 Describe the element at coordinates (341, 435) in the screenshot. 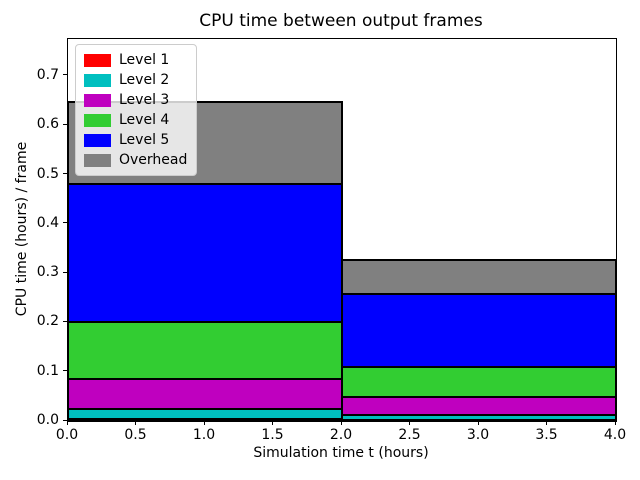

I see `x-tick-label: 2.0` at that location.